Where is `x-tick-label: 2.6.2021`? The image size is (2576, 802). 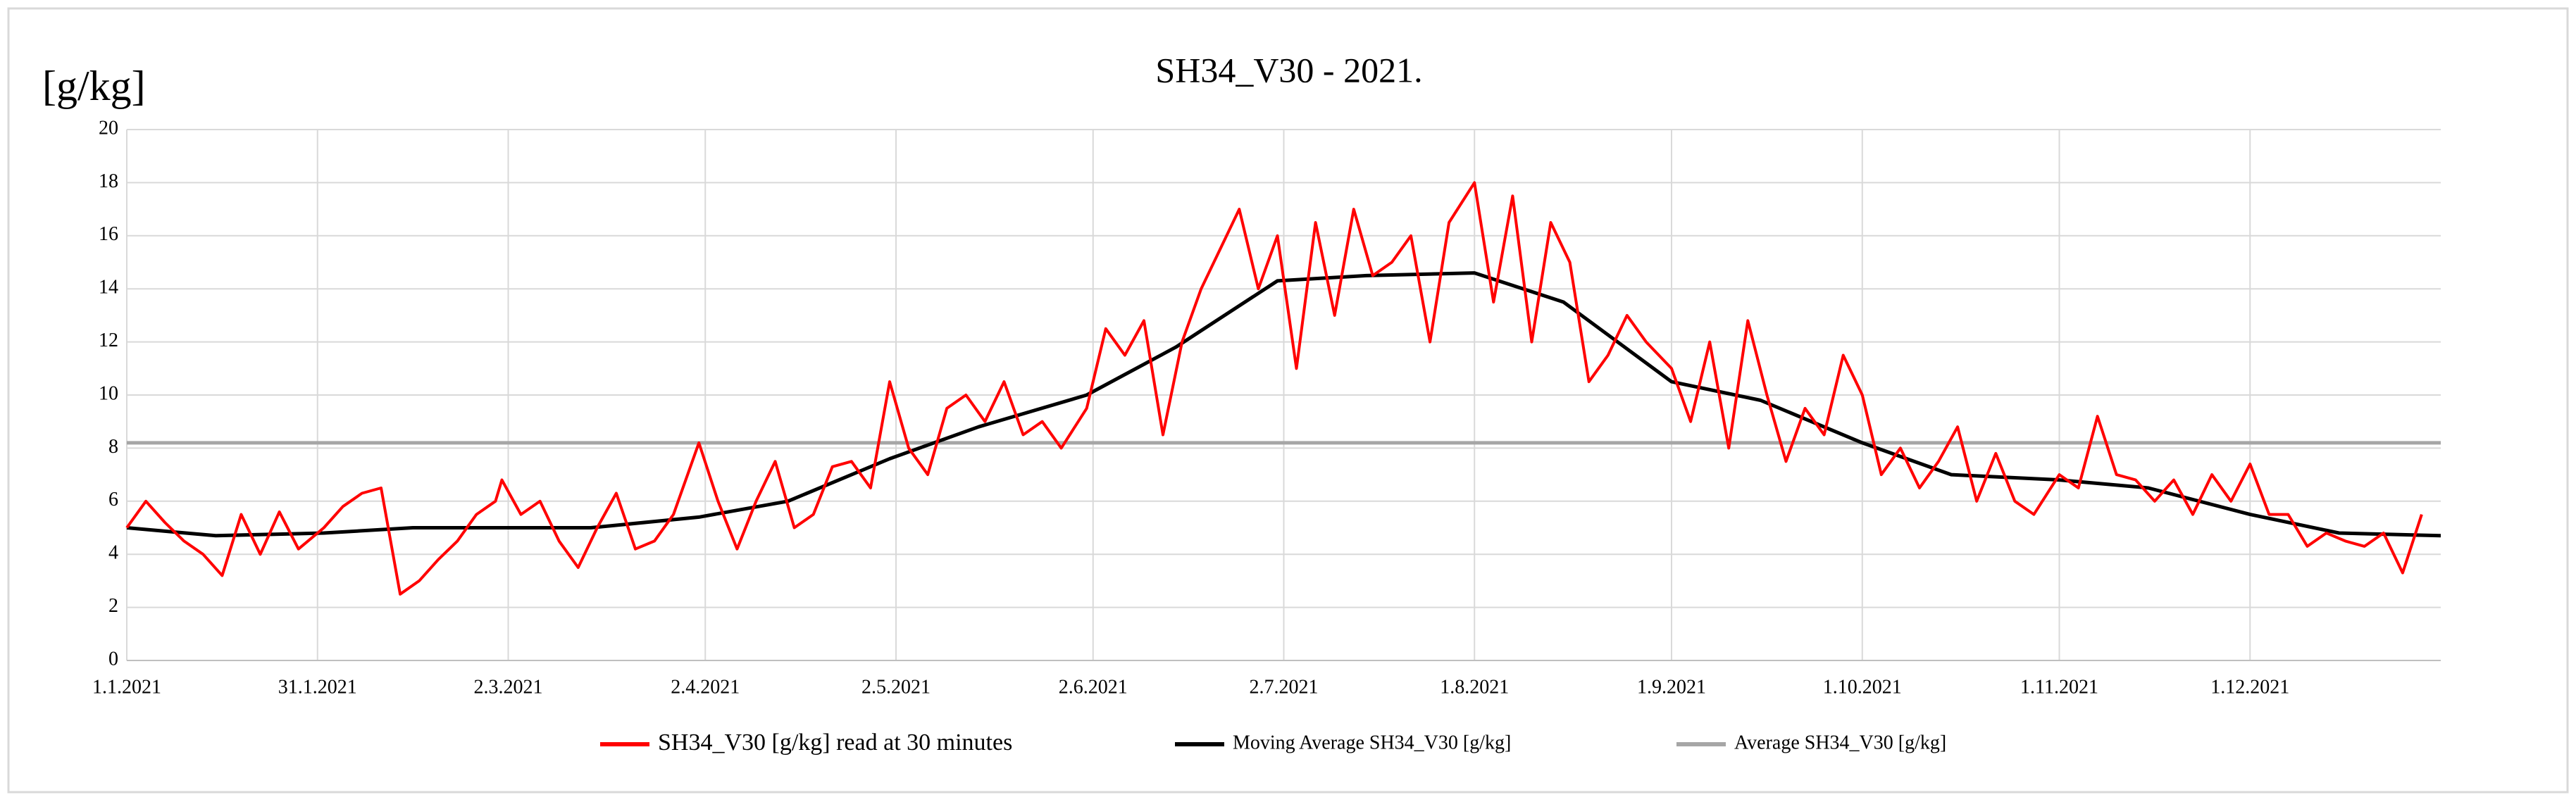 x-tick-label: 2.6.2021 is located at coordinates (1093, 687).